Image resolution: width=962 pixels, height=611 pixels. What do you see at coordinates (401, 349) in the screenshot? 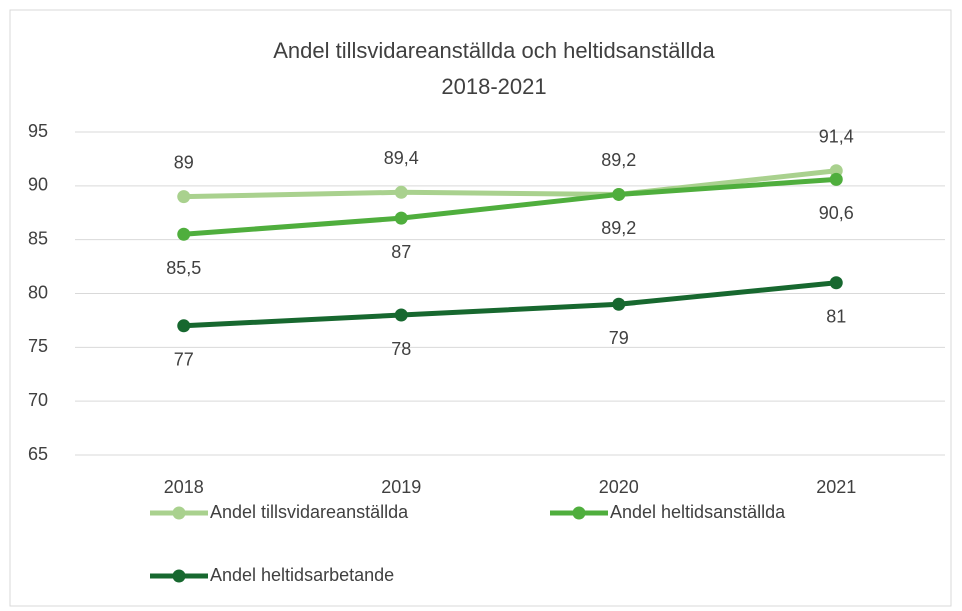
I see `data-label: 78` at bounding box center [401, 349].